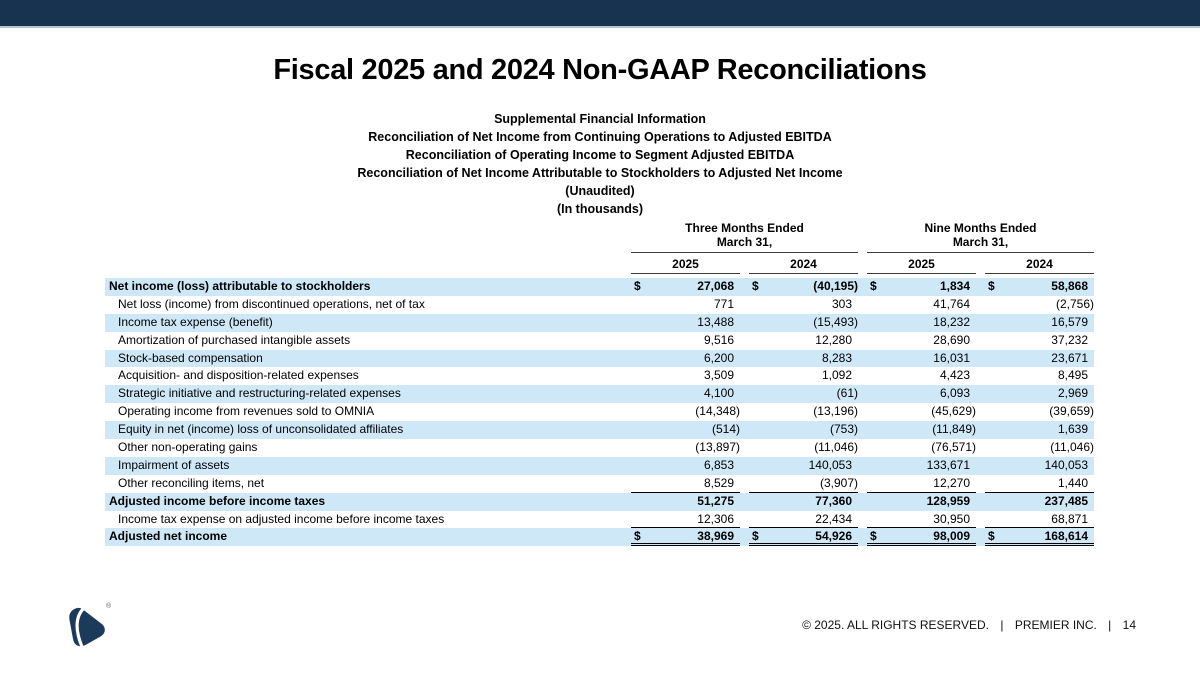 This screenshot has width=1200, height=675. What do you see at coordinates (1039, 430) in the screenshot?
I see `row-value-cell: 1,639` at bounding box center [1039, 430].